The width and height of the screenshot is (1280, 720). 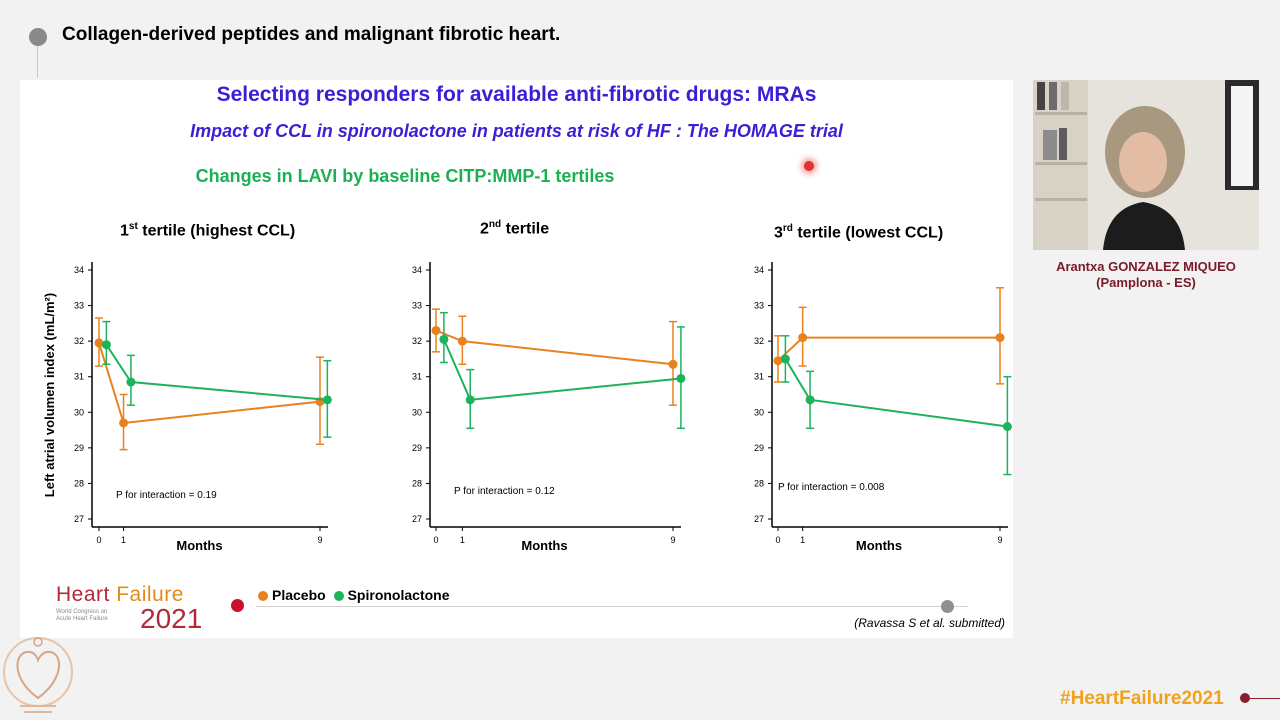 What do you see at coordinates (1265, 698) in the screenshot?
I see `hashtag-line` at bounding box center [1265, 698].